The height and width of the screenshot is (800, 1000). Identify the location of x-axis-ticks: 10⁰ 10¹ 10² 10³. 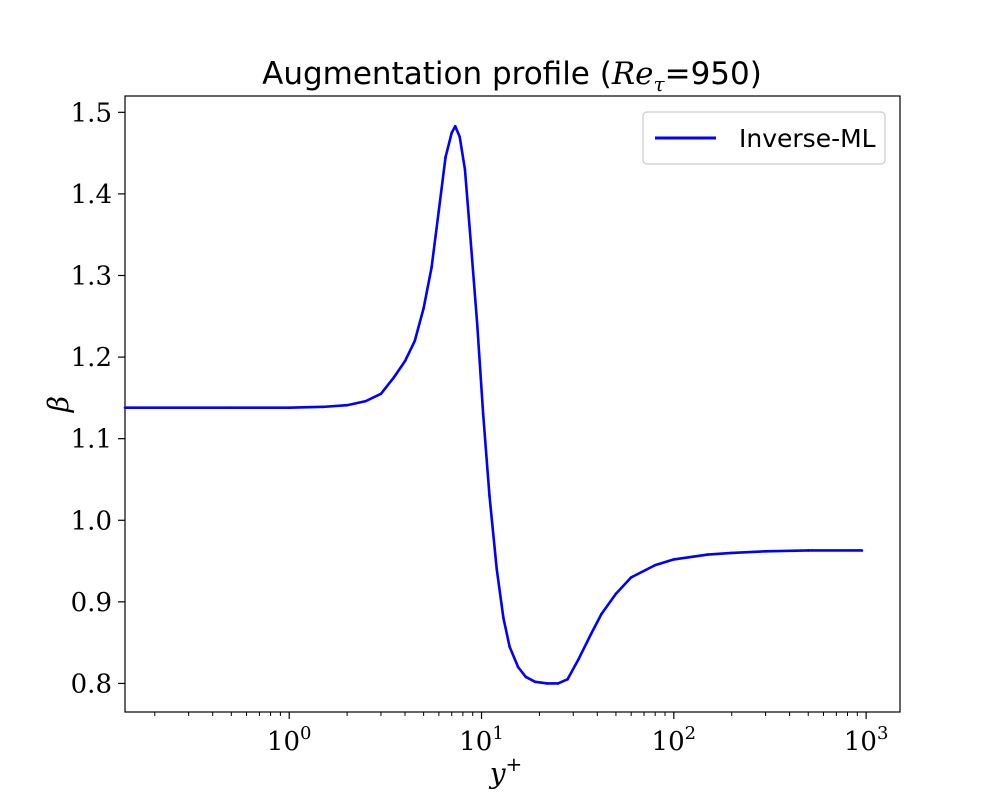
(521, 734).